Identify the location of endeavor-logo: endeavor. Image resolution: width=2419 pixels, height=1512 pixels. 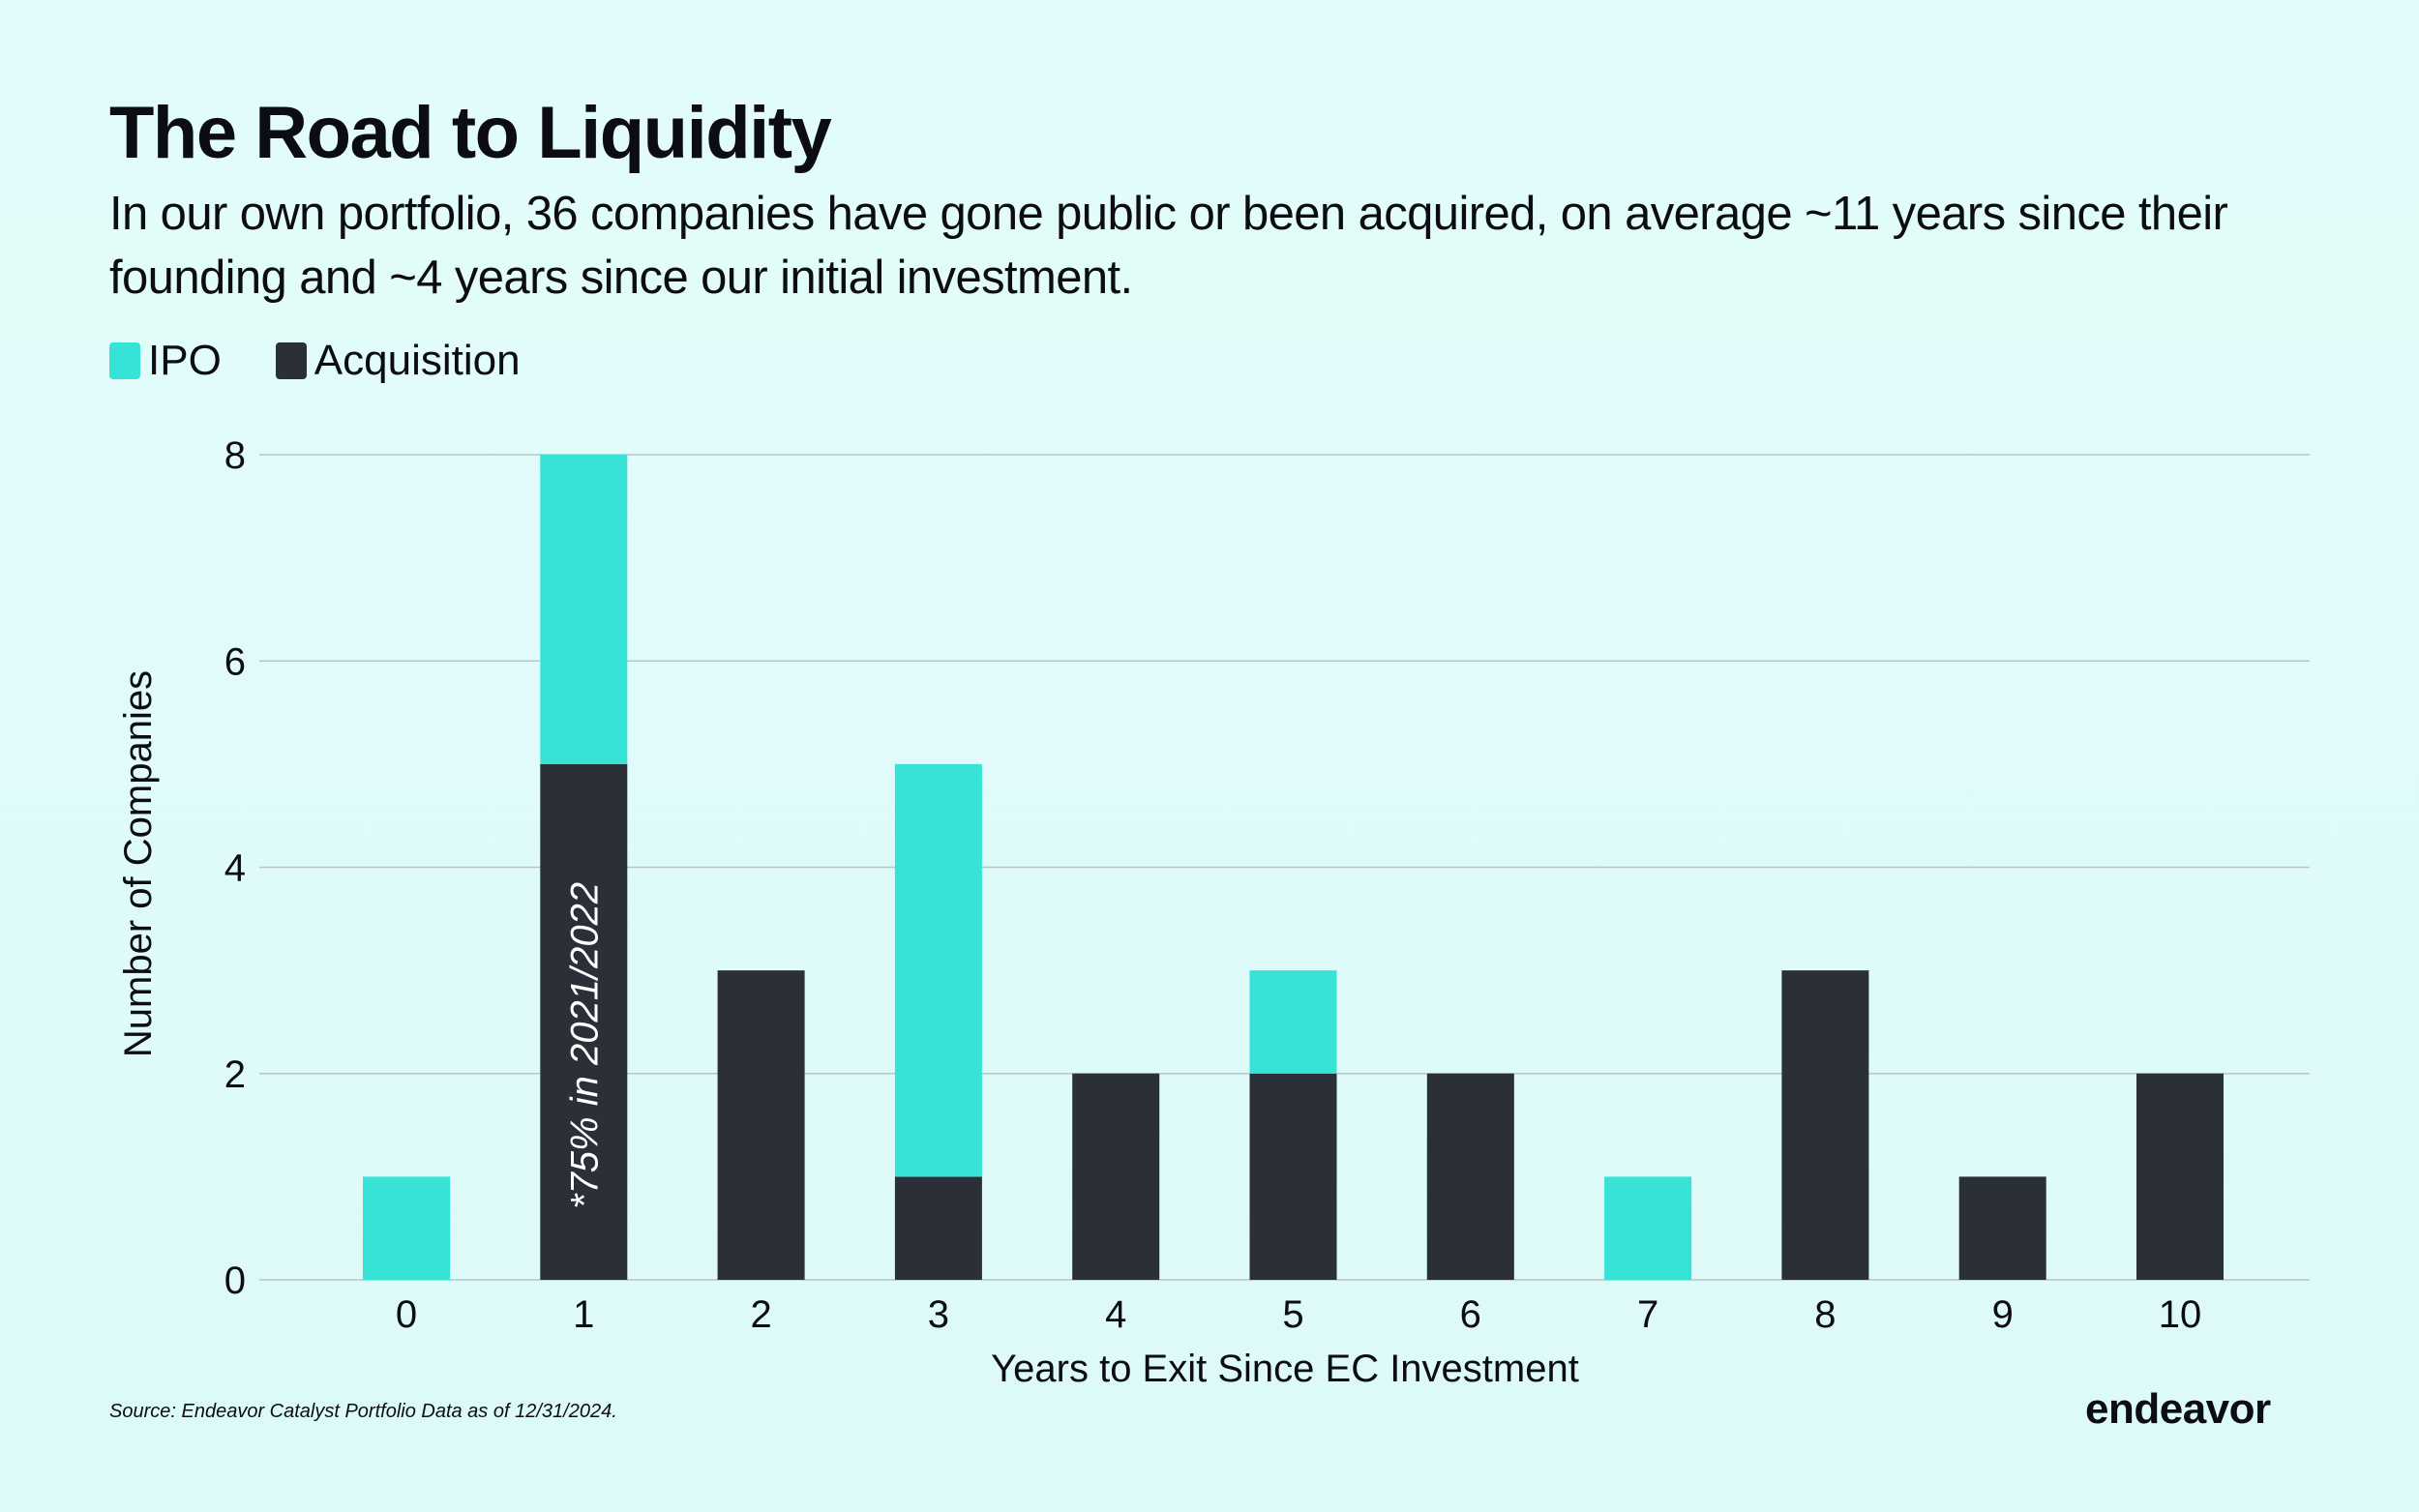
(2178, 1409).